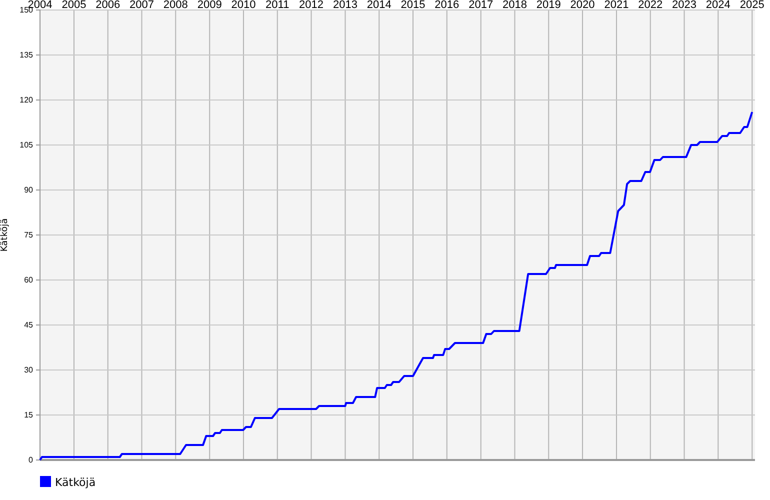  Describe the element at coordinates (31, 460) in the screenshot. I see `y-tick-label: 0` at that location.